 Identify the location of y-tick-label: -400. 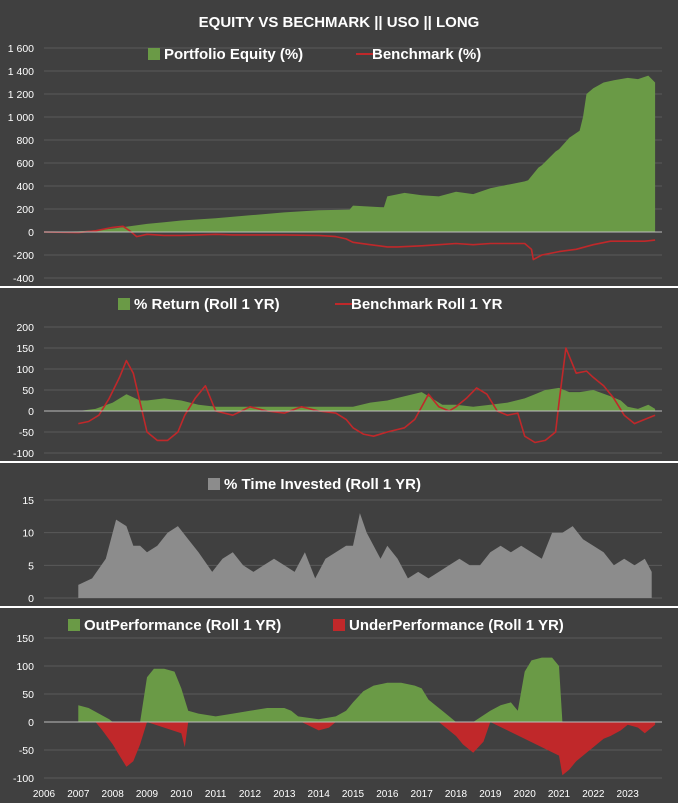
(23, 279).